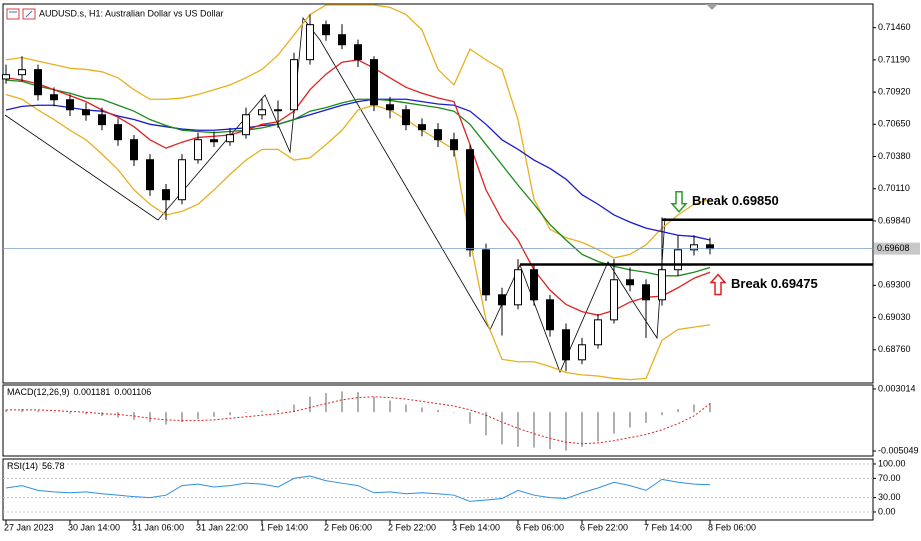 The image size is (921, 541). Describe the element at coordinates (438, 420) in the screenshot. I see `macd-pane` at that location.